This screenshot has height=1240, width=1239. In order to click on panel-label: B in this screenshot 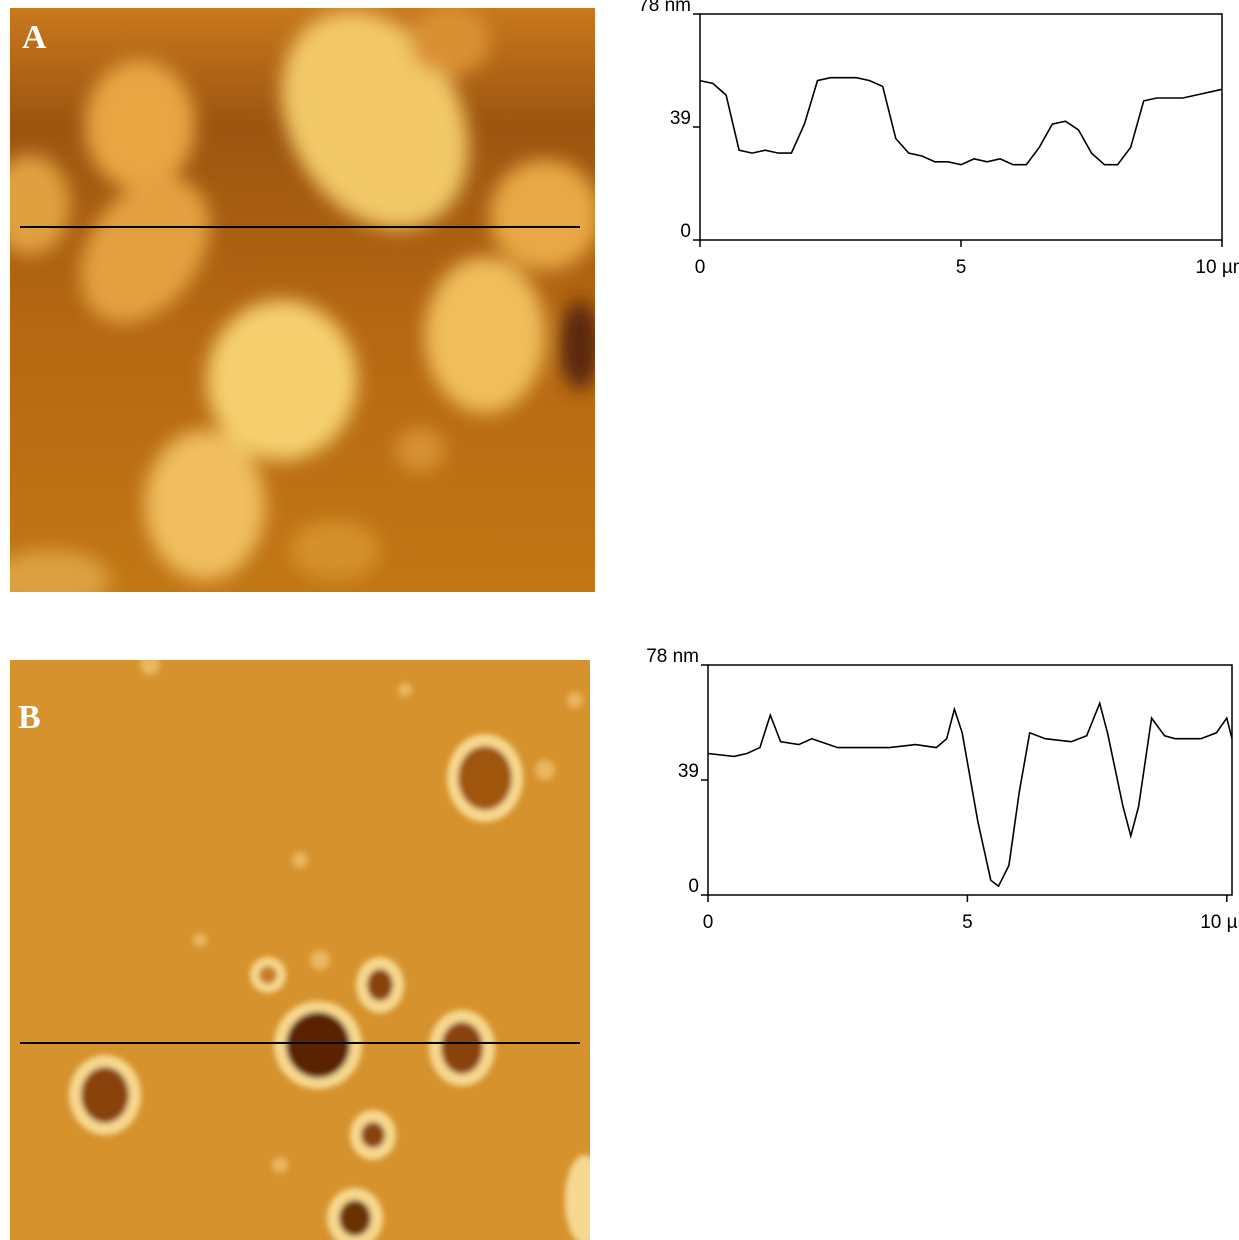, I will do `click(29, 717)`.